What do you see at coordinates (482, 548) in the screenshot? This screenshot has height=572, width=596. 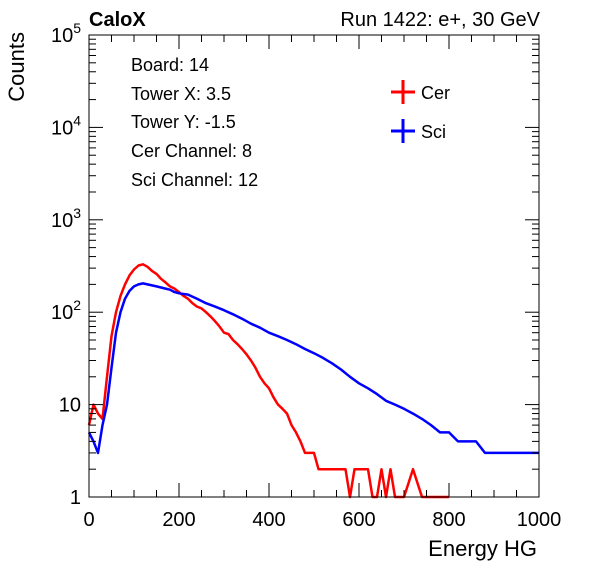 I see `x-axis-label: Energy HG` at bounding box center [482, 548].